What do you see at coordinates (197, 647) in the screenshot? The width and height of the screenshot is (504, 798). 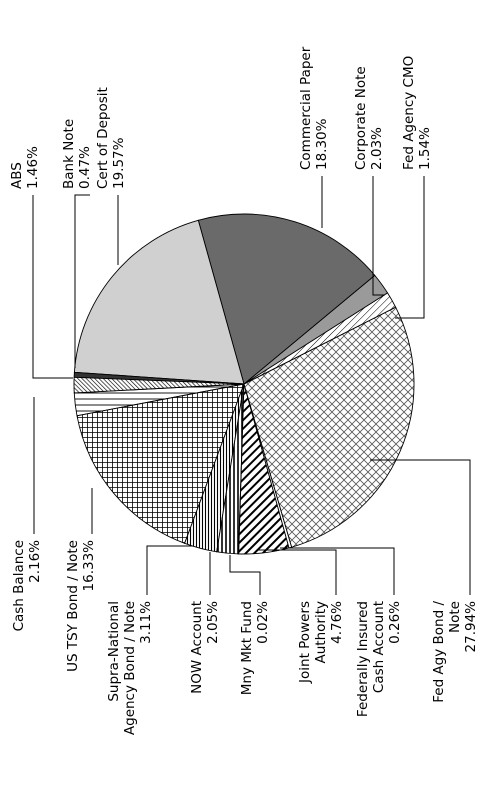 I see `label-line: NOW Account` at bounding box center [197, 647].